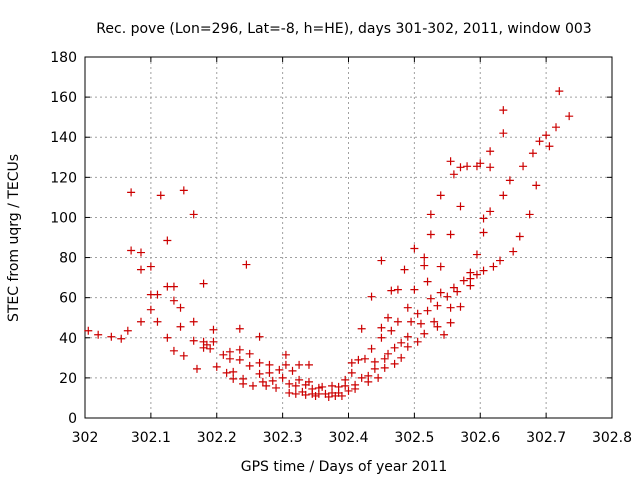 This screenshot has width=640, height=480. I want to click on y-tick-label: 0, so click(72, 419).